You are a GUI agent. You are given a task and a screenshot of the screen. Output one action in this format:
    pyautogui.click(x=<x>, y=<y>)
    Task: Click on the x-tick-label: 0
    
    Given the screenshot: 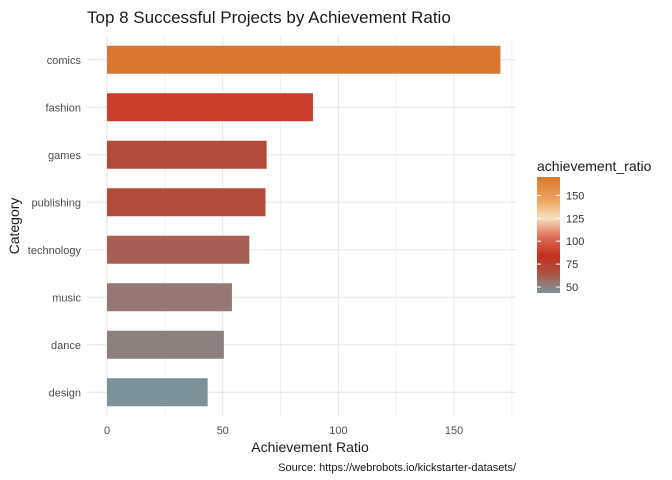 What is the action you would take?
    pyautogui.click(x=107, y=431)
    